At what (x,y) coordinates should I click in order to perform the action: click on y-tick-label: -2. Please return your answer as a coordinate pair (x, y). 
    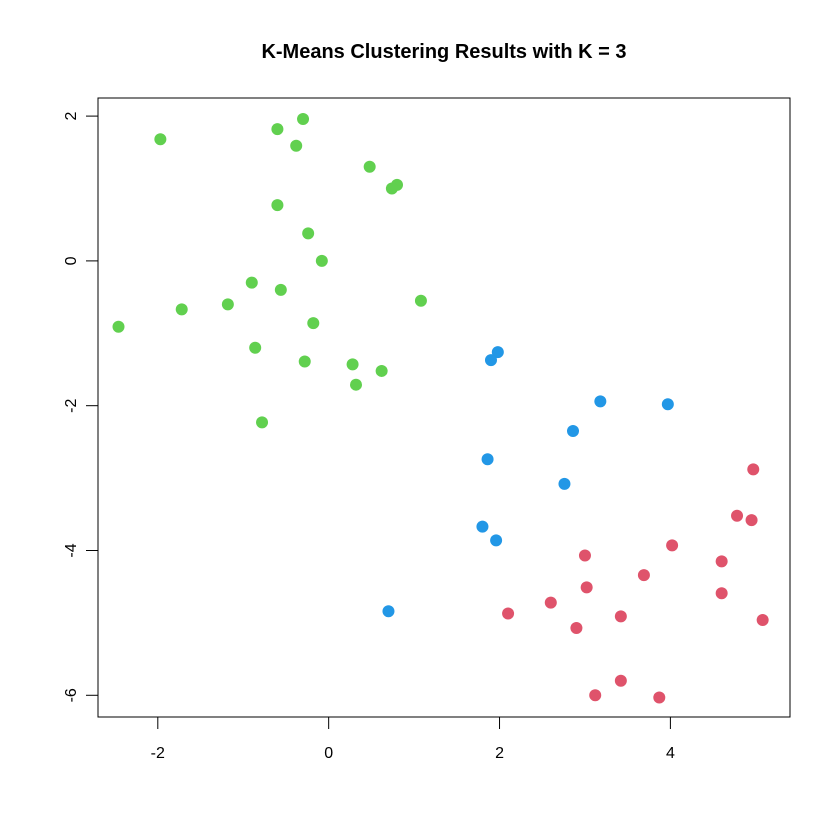
    Looking at the image, I should click on (71, 405).